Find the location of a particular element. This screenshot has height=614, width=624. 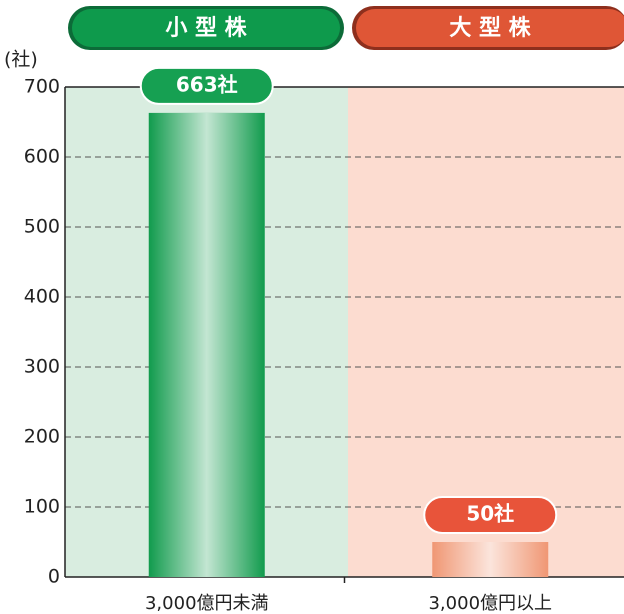

header-large is located at coordinates (490, 28).